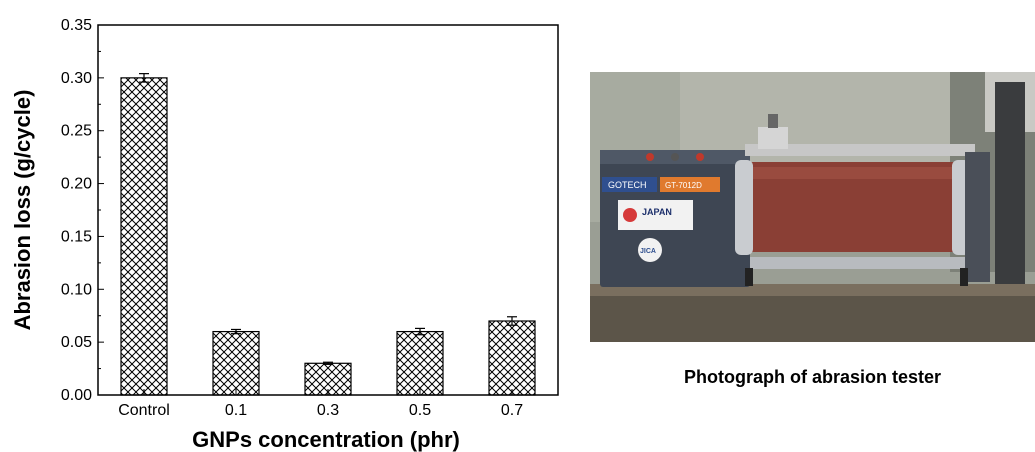  What do you see at coordinates (76, 289) in the screenshot?
I see `y-tick-label: 0.10` at bounding box center [76, 289].